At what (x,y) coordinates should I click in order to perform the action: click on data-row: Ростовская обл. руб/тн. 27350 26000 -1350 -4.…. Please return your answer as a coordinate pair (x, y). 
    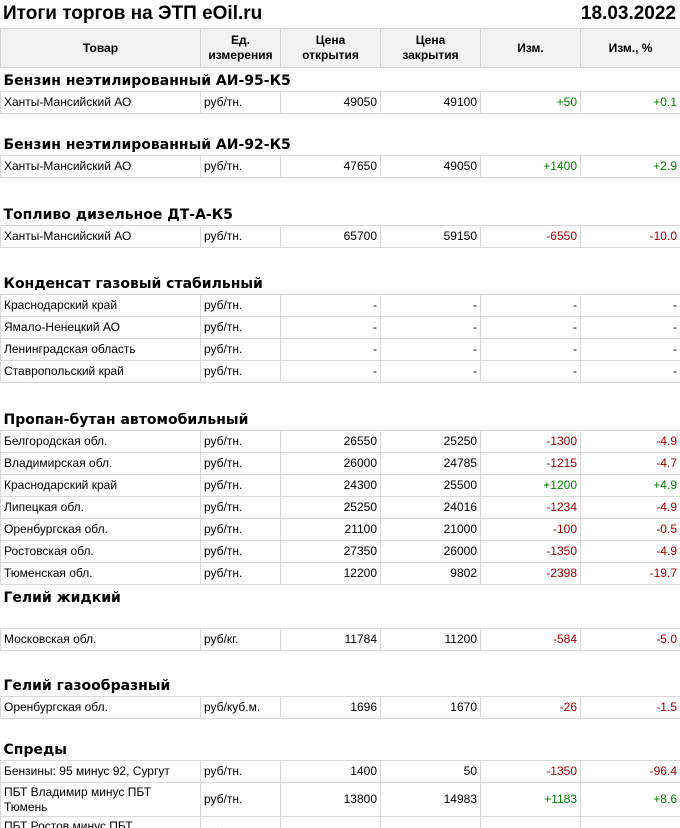
    Looking at the image, I should click on (340, 551).